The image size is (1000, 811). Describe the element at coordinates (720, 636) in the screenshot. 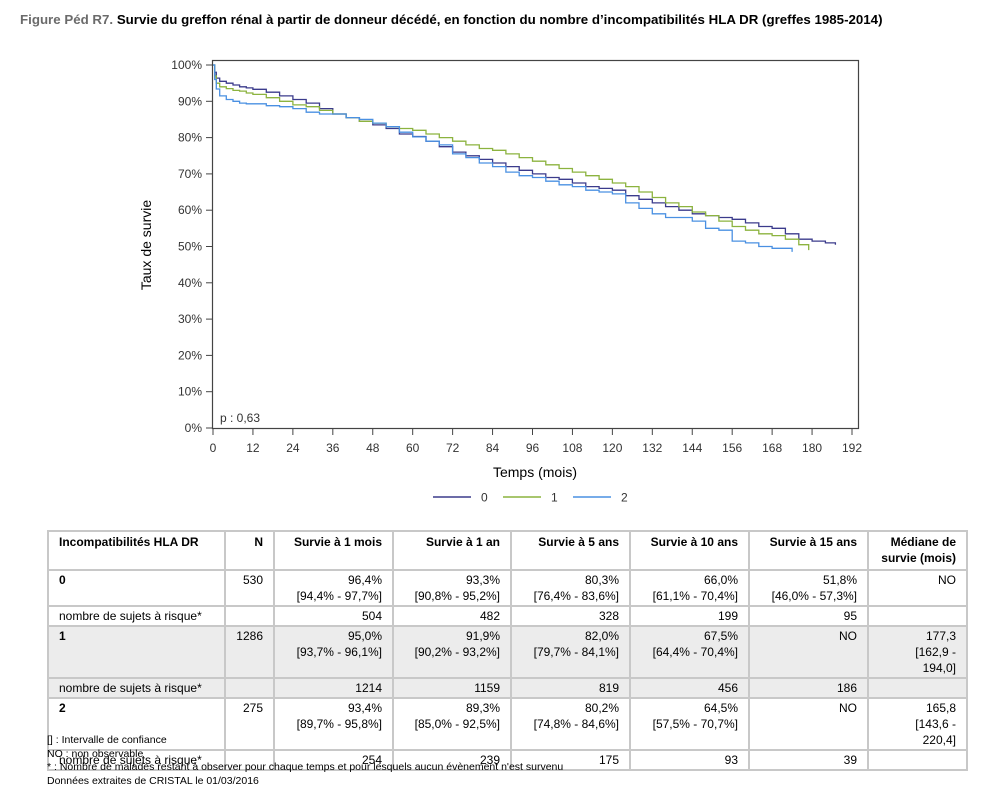

I see `survival-value: 67,5%` at that location.